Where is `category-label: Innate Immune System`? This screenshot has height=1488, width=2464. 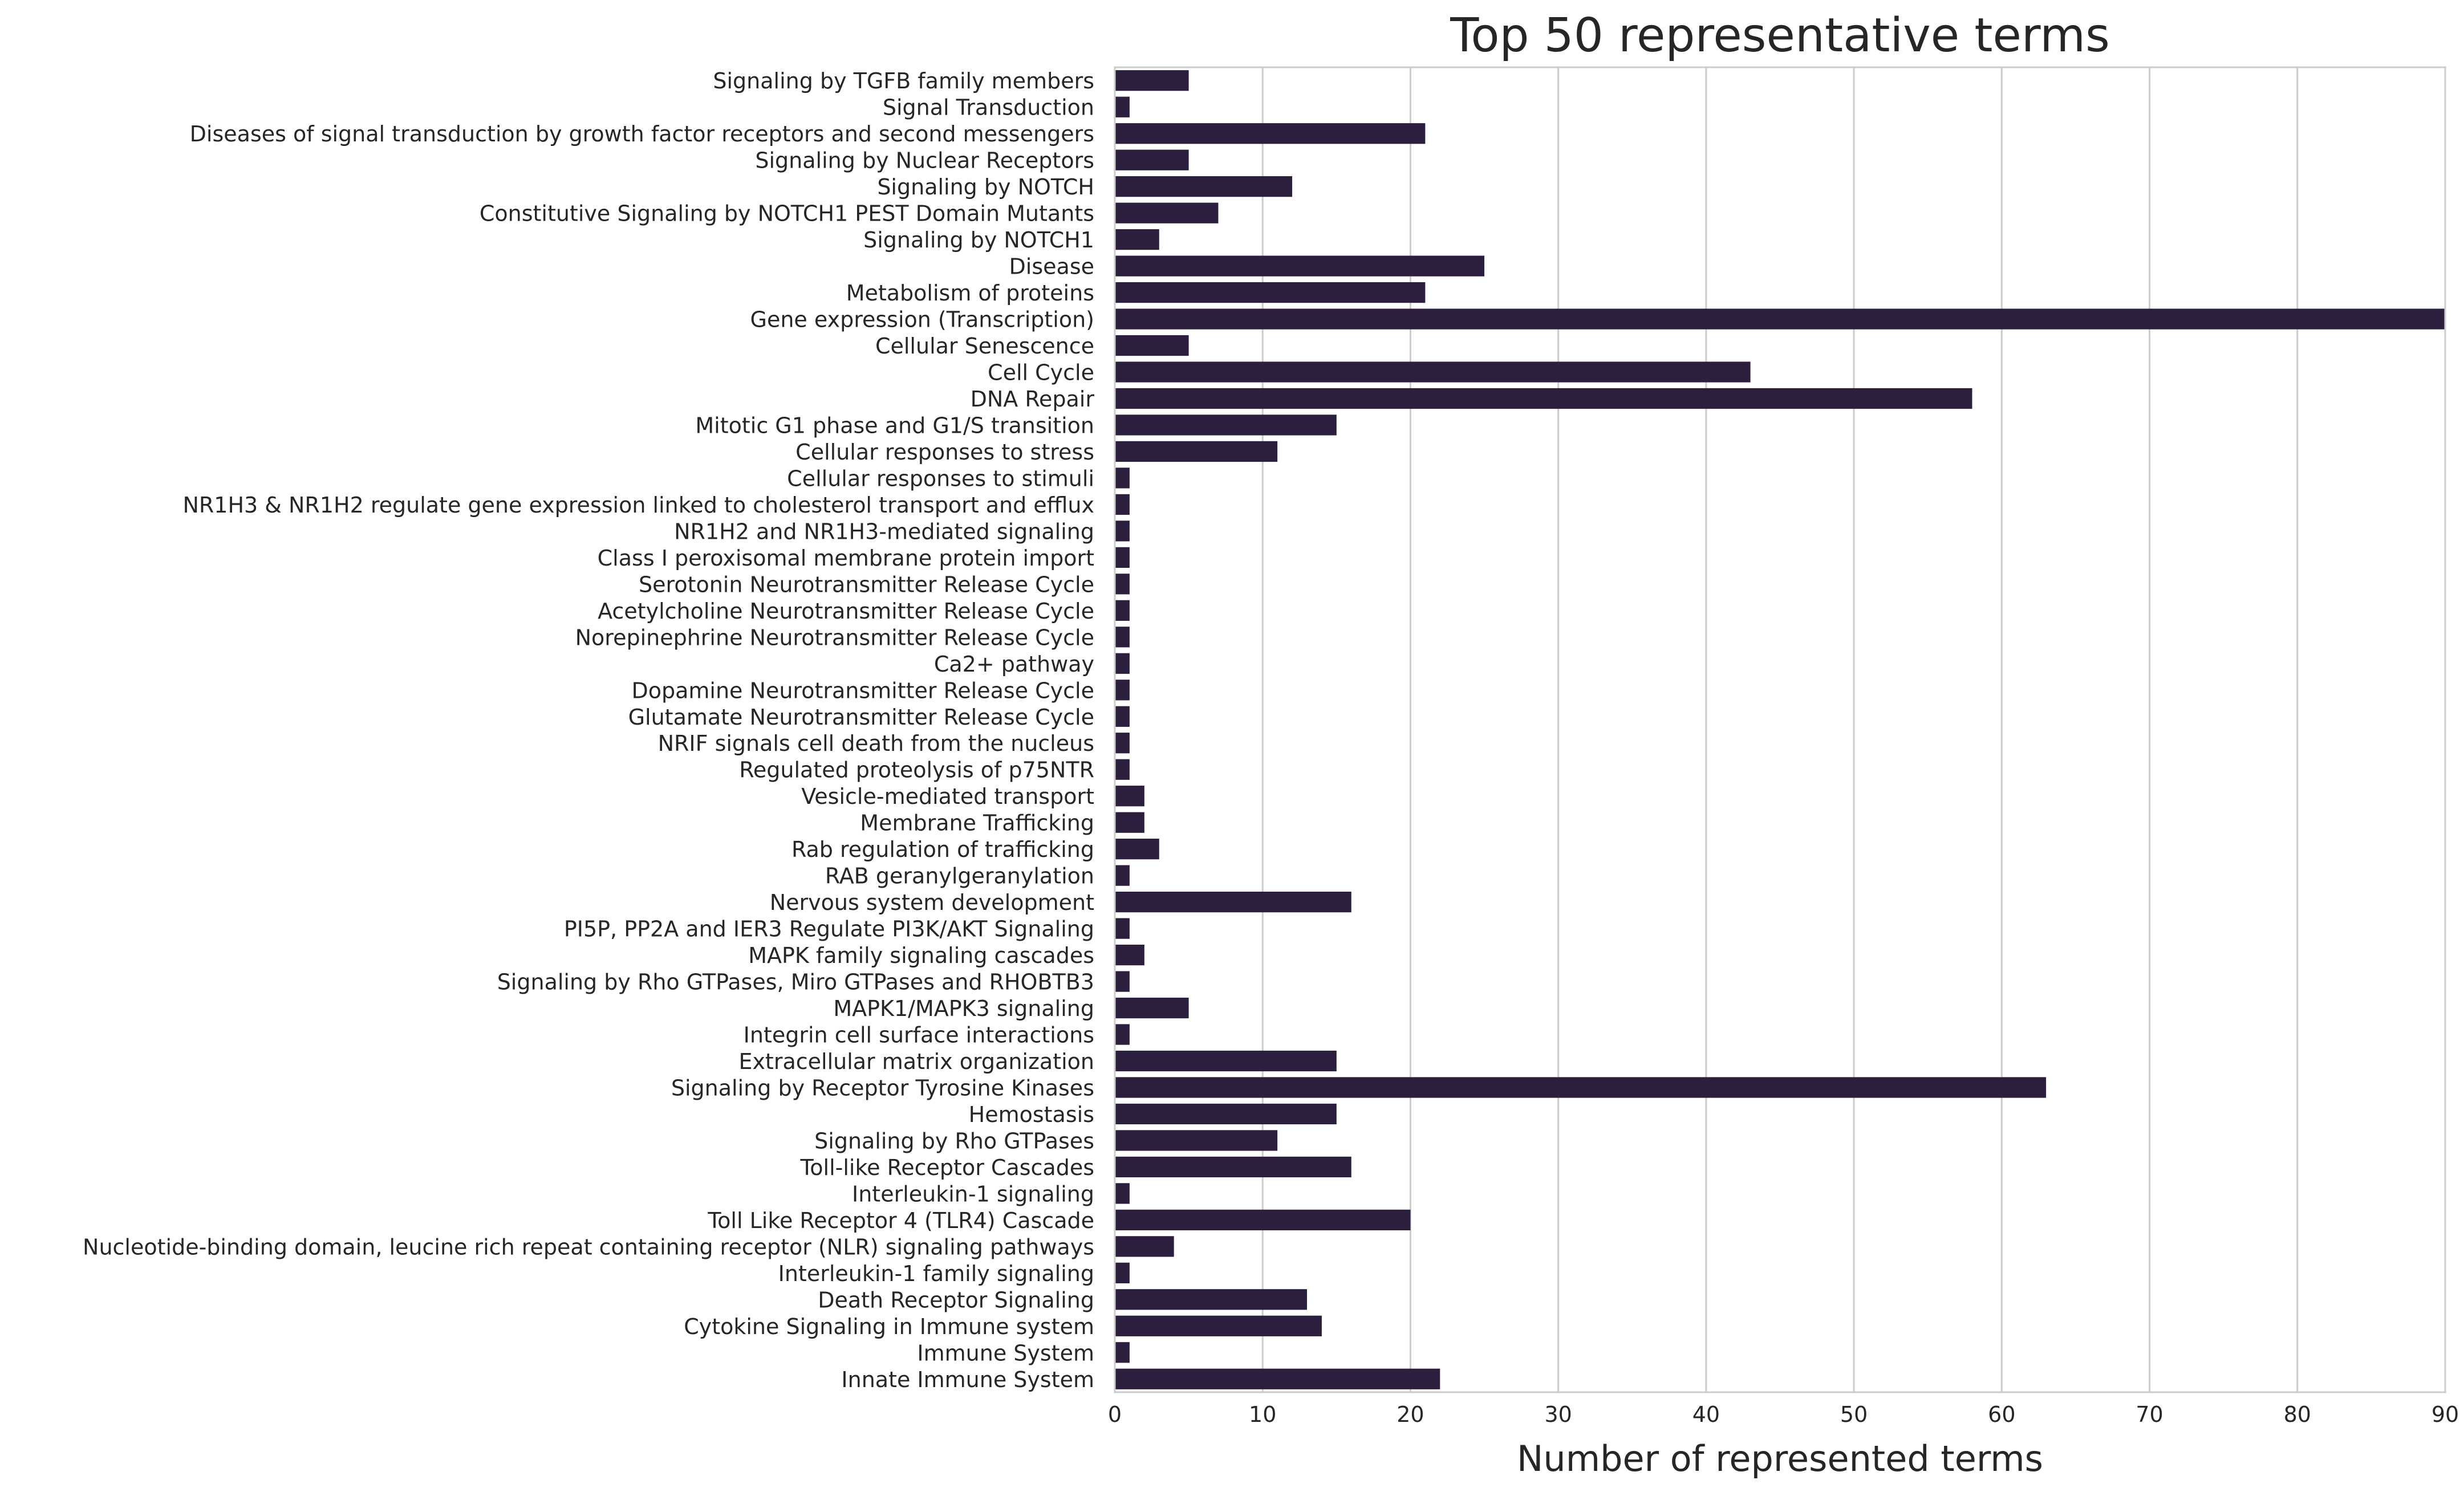
category-label: Innate Immune System is located at coordinates (967, 1379).